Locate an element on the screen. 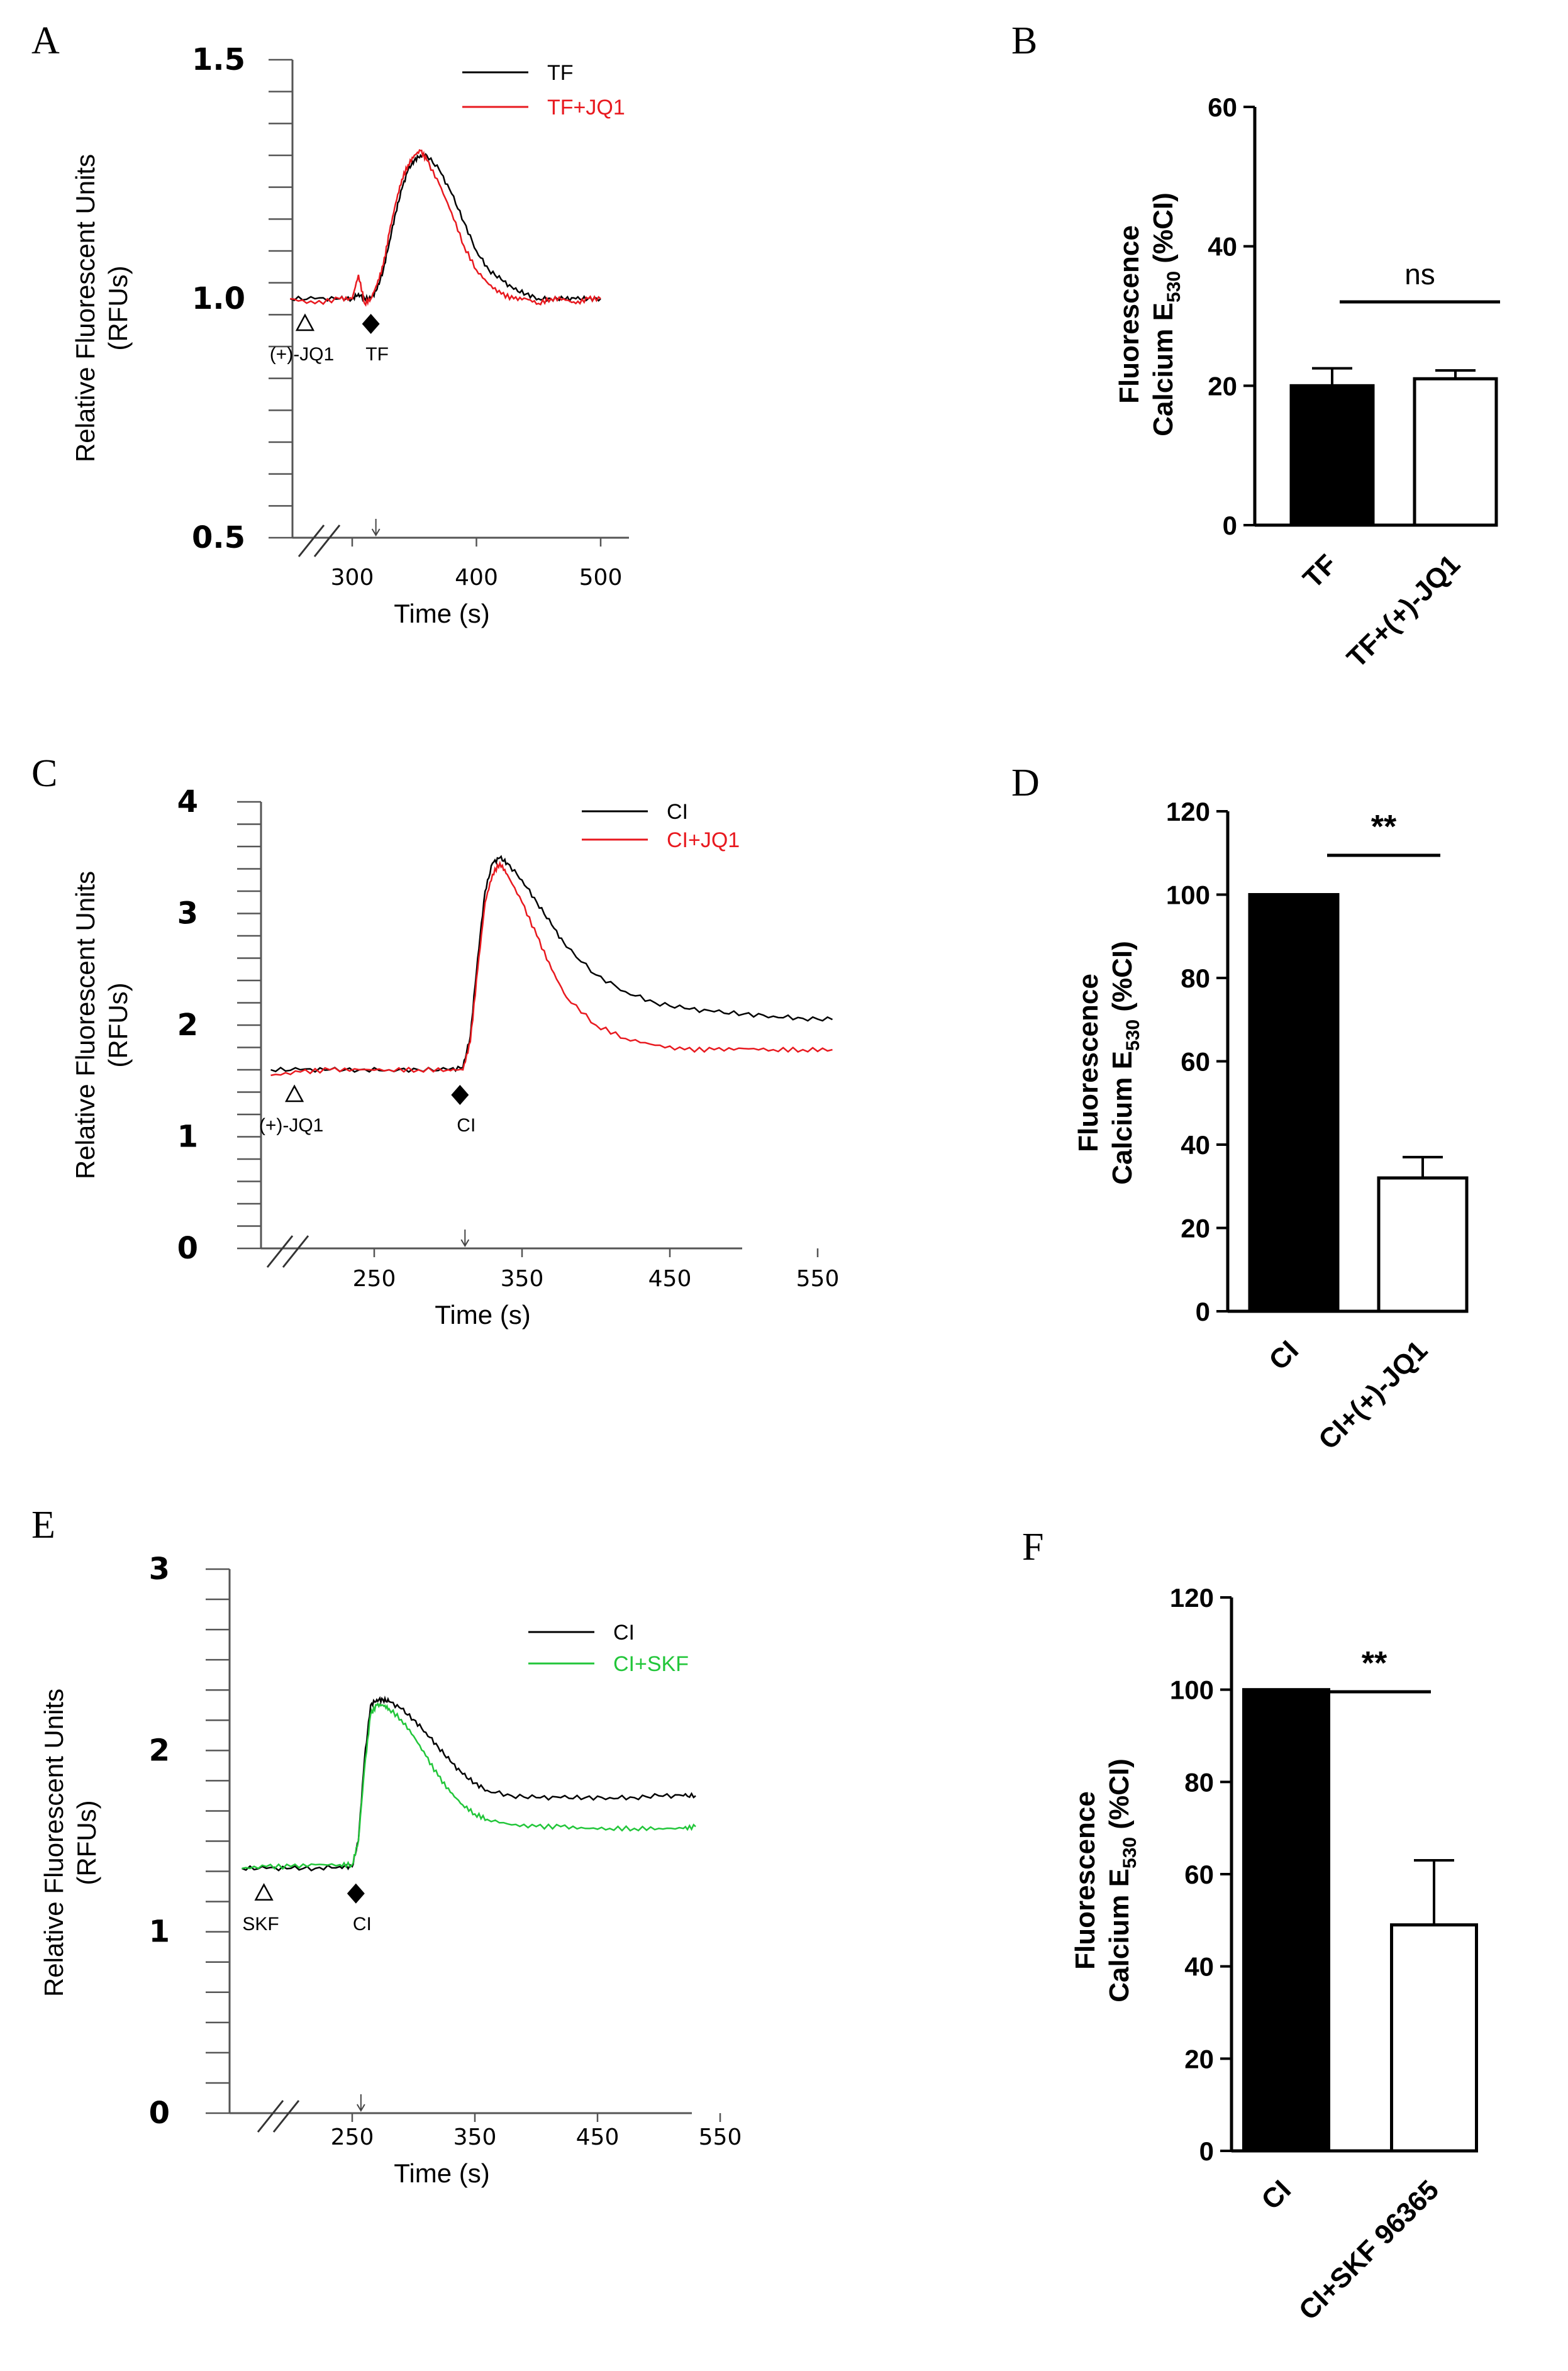 This screenshot has height=2371, width=1568. series-line-tf-jq1 is located at coordinates (446, 228).